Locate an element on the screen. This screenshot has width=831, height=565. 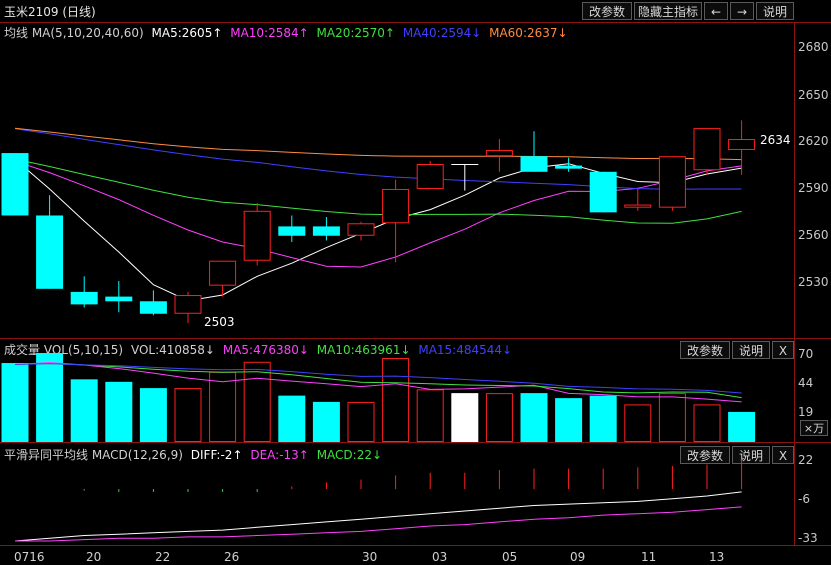
macd-help-button: 说明 is located at coordinates (751, 455).